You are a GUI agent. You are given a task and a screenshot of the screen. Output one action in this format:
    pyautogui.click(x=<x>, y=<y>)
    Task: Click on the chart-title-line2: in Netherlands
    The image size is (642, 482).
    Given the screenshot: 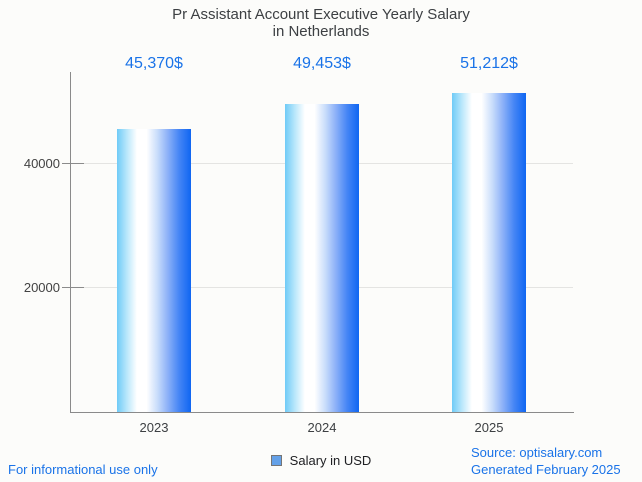 What is the action you would take?
    pyautogui.click(x=321, y=31)
    